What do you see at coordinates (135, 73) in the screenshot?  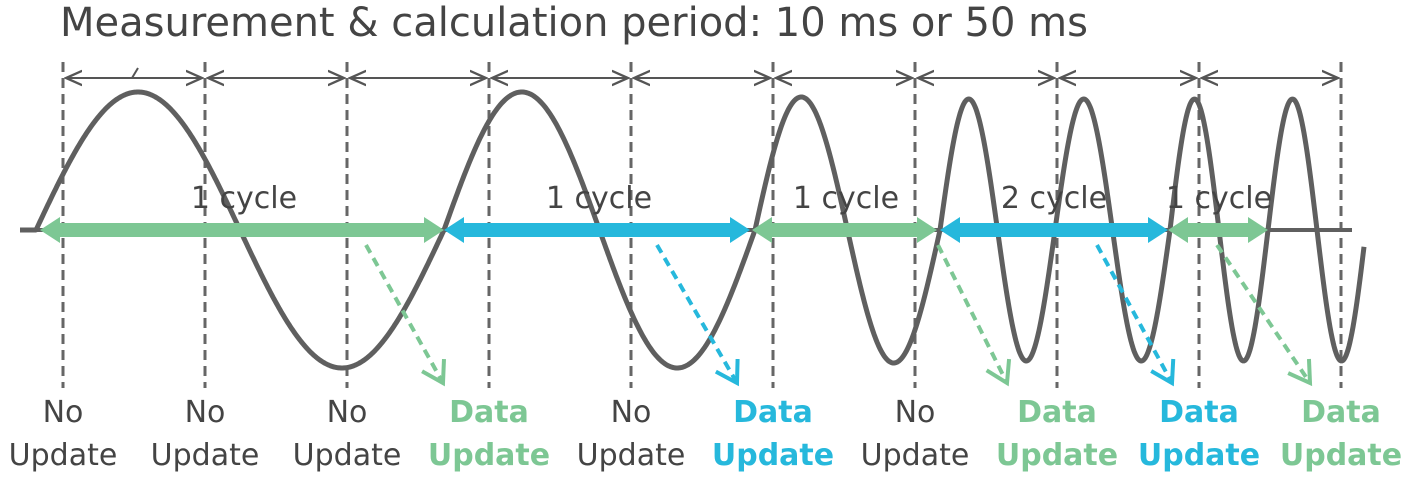 I see `period-callout-line` at bounding box center [135, 73].